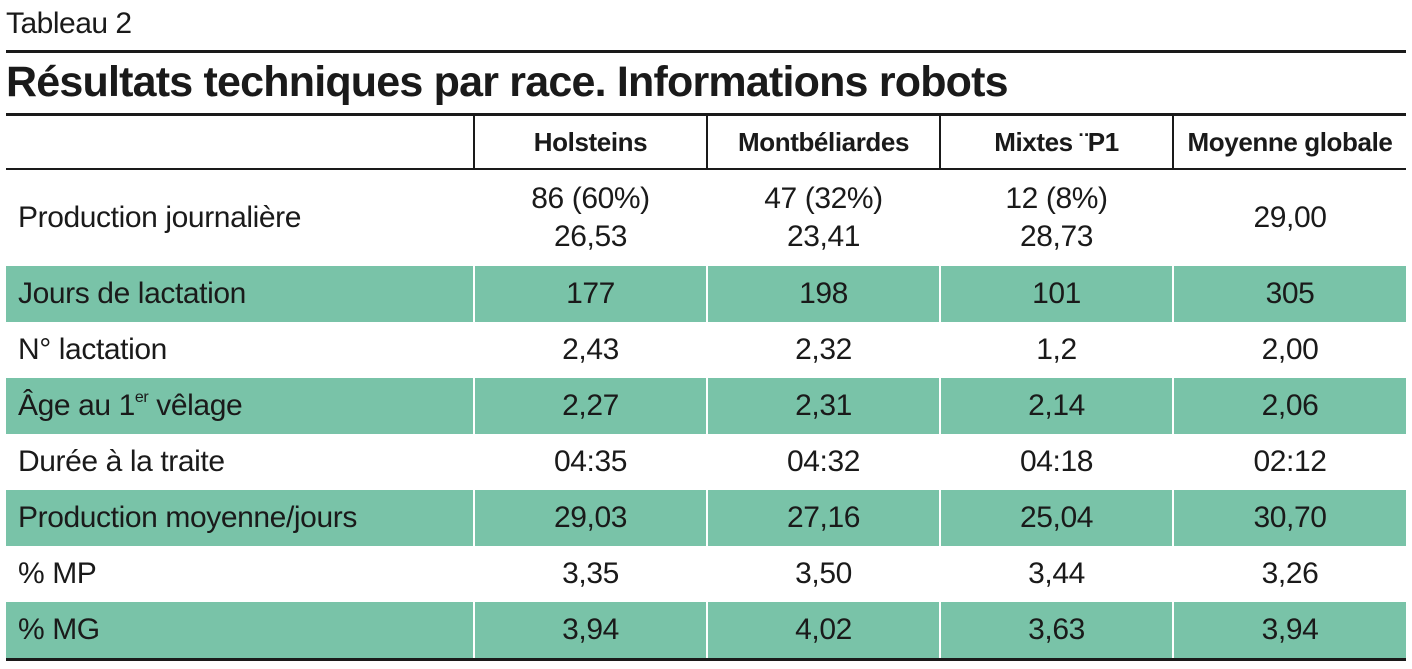  Describe the element at coordinates (822, 630) in the screenshot. I see `table-cell: 4,02` at that location.